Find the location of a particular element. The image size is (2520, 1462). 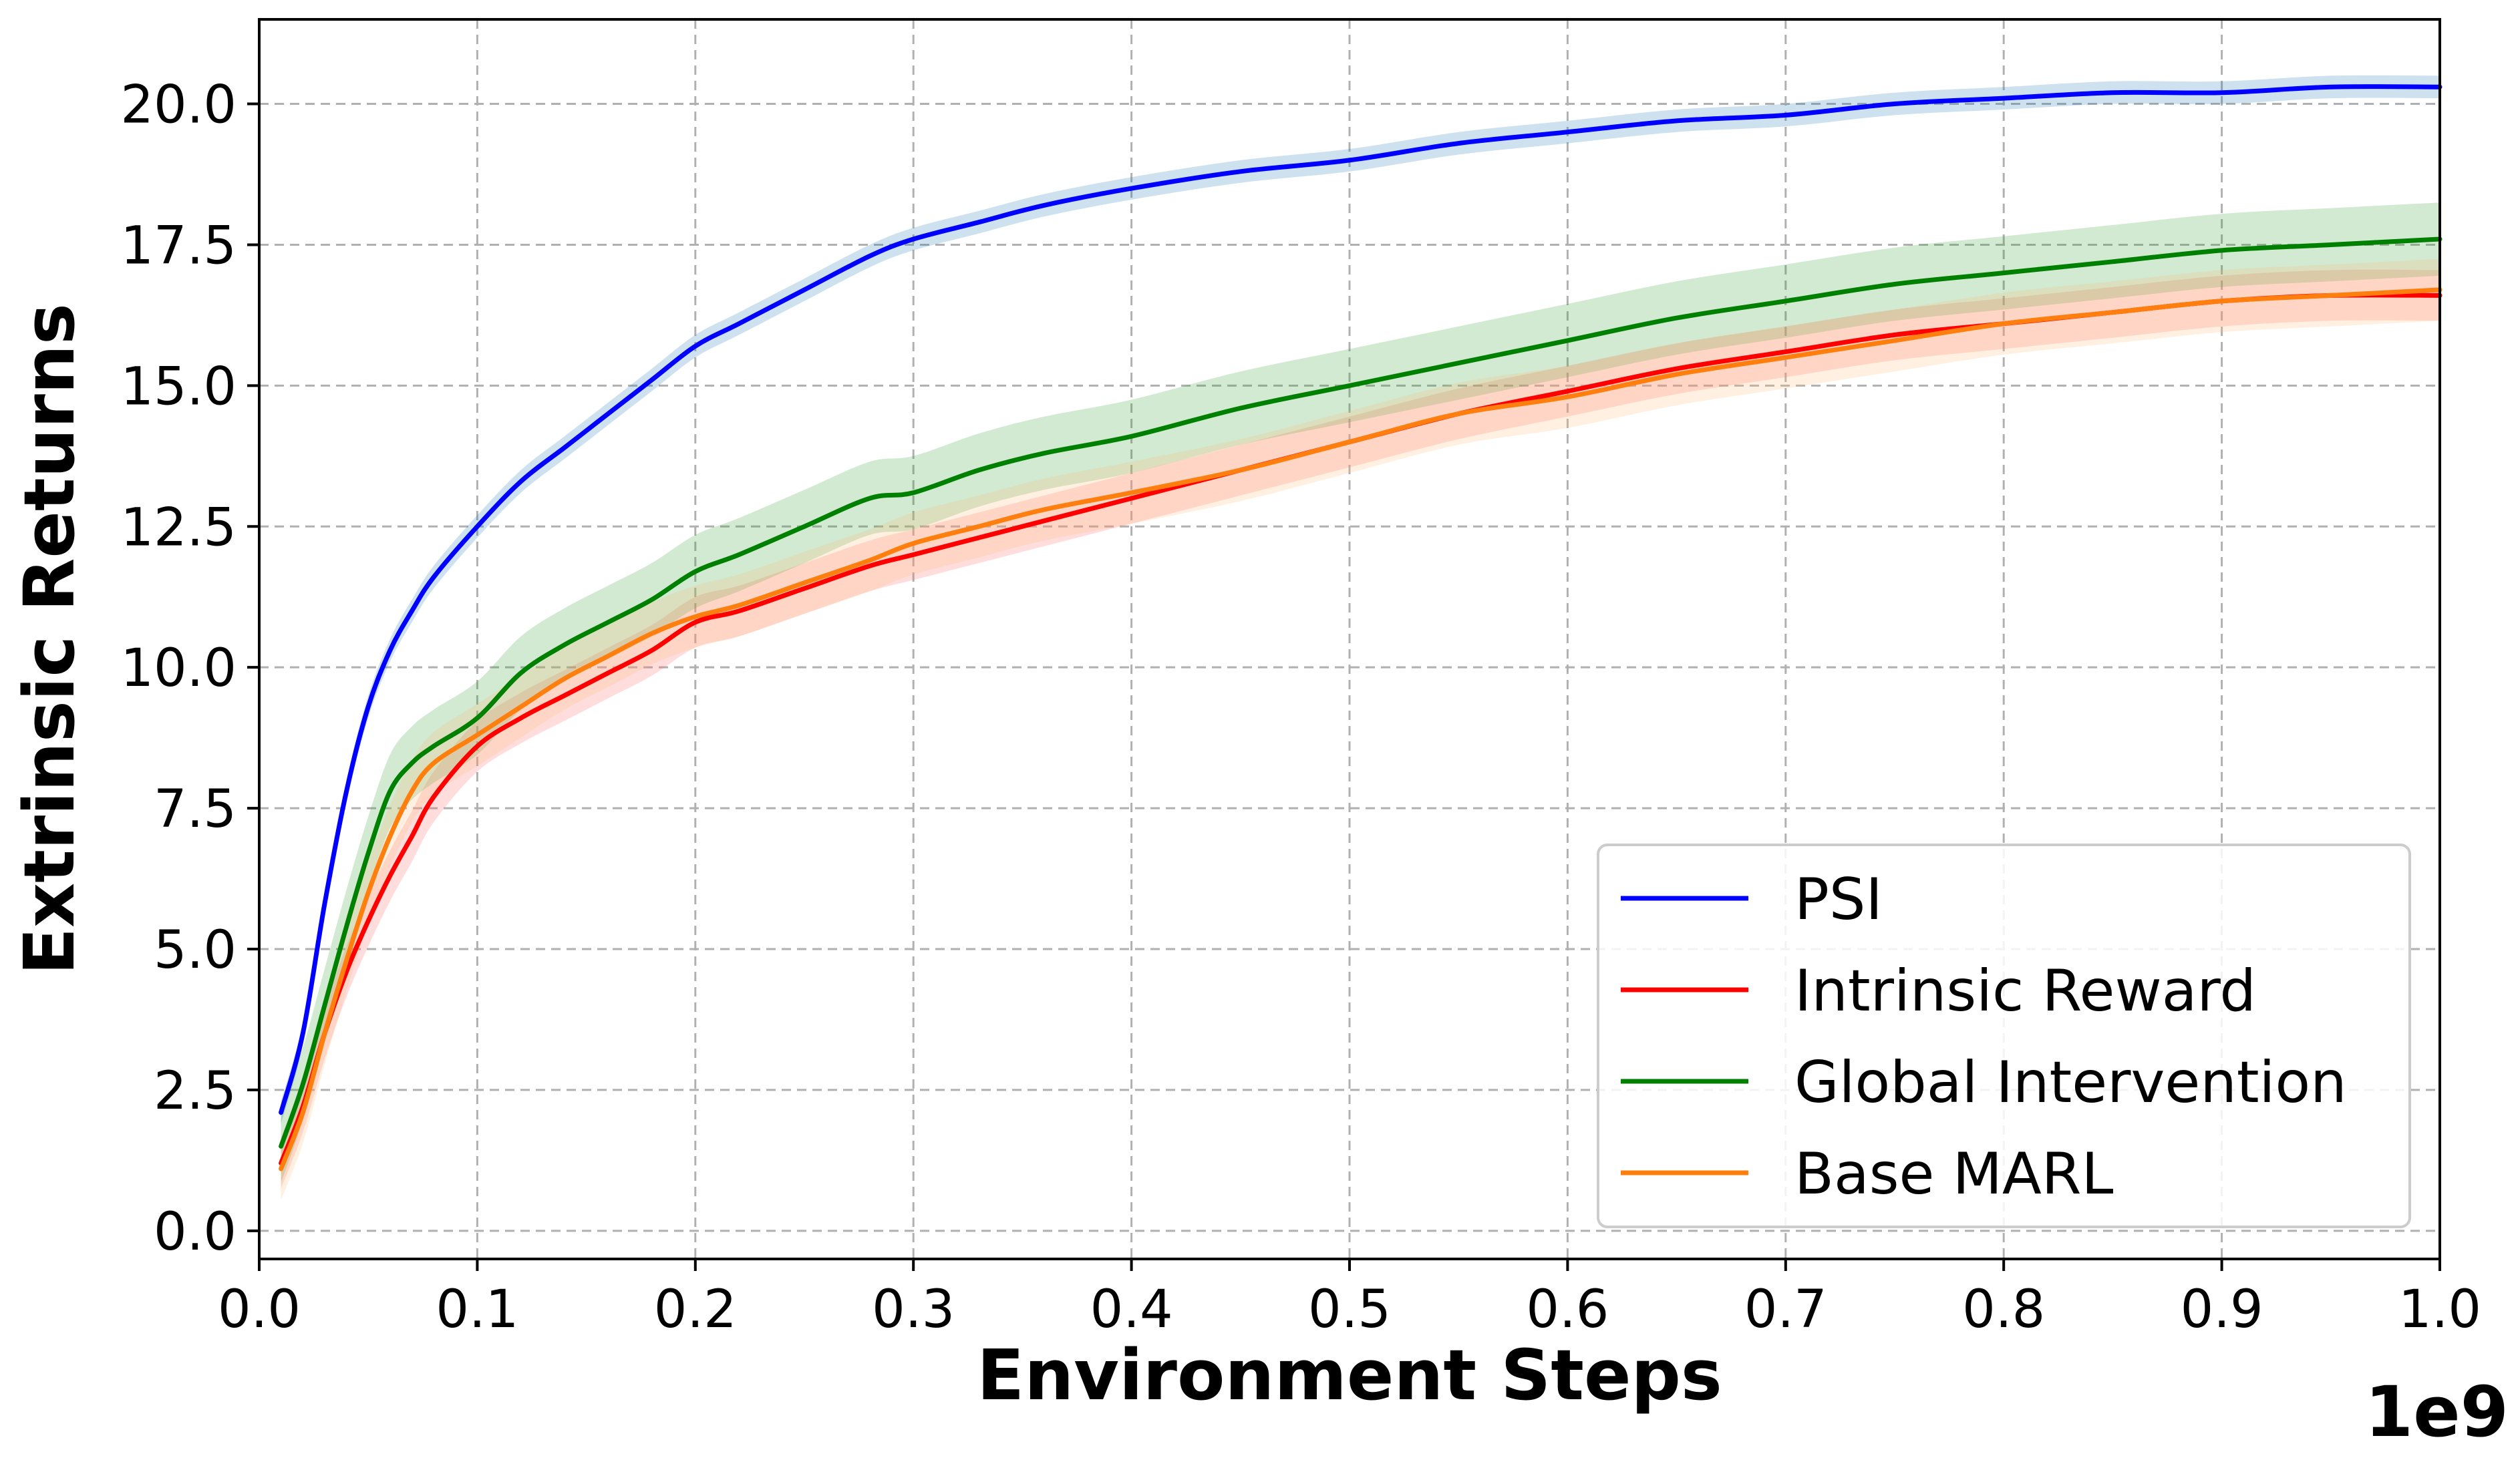

legend-label-global-intervention: Global Intervention is located at coordinates (2070, 1082).